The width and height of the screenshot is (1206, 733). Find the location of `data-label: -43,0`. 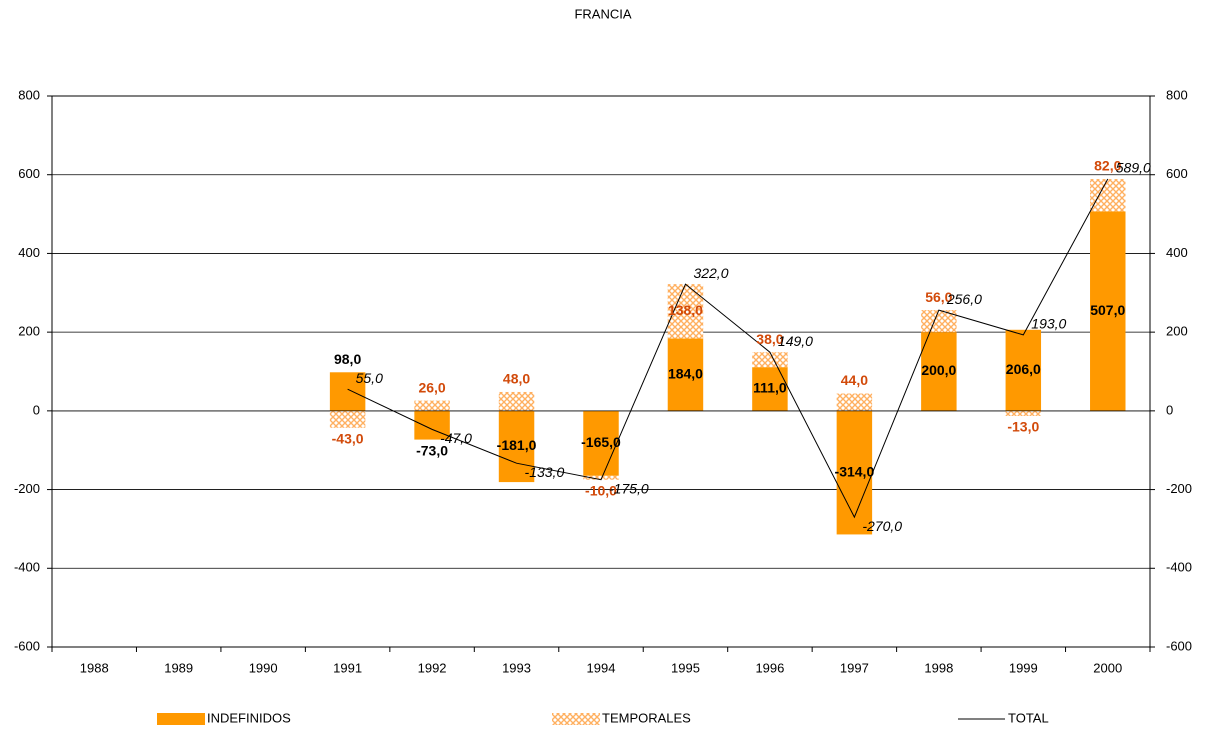

data-label: -43,0 is located at coordinates (348, 438).